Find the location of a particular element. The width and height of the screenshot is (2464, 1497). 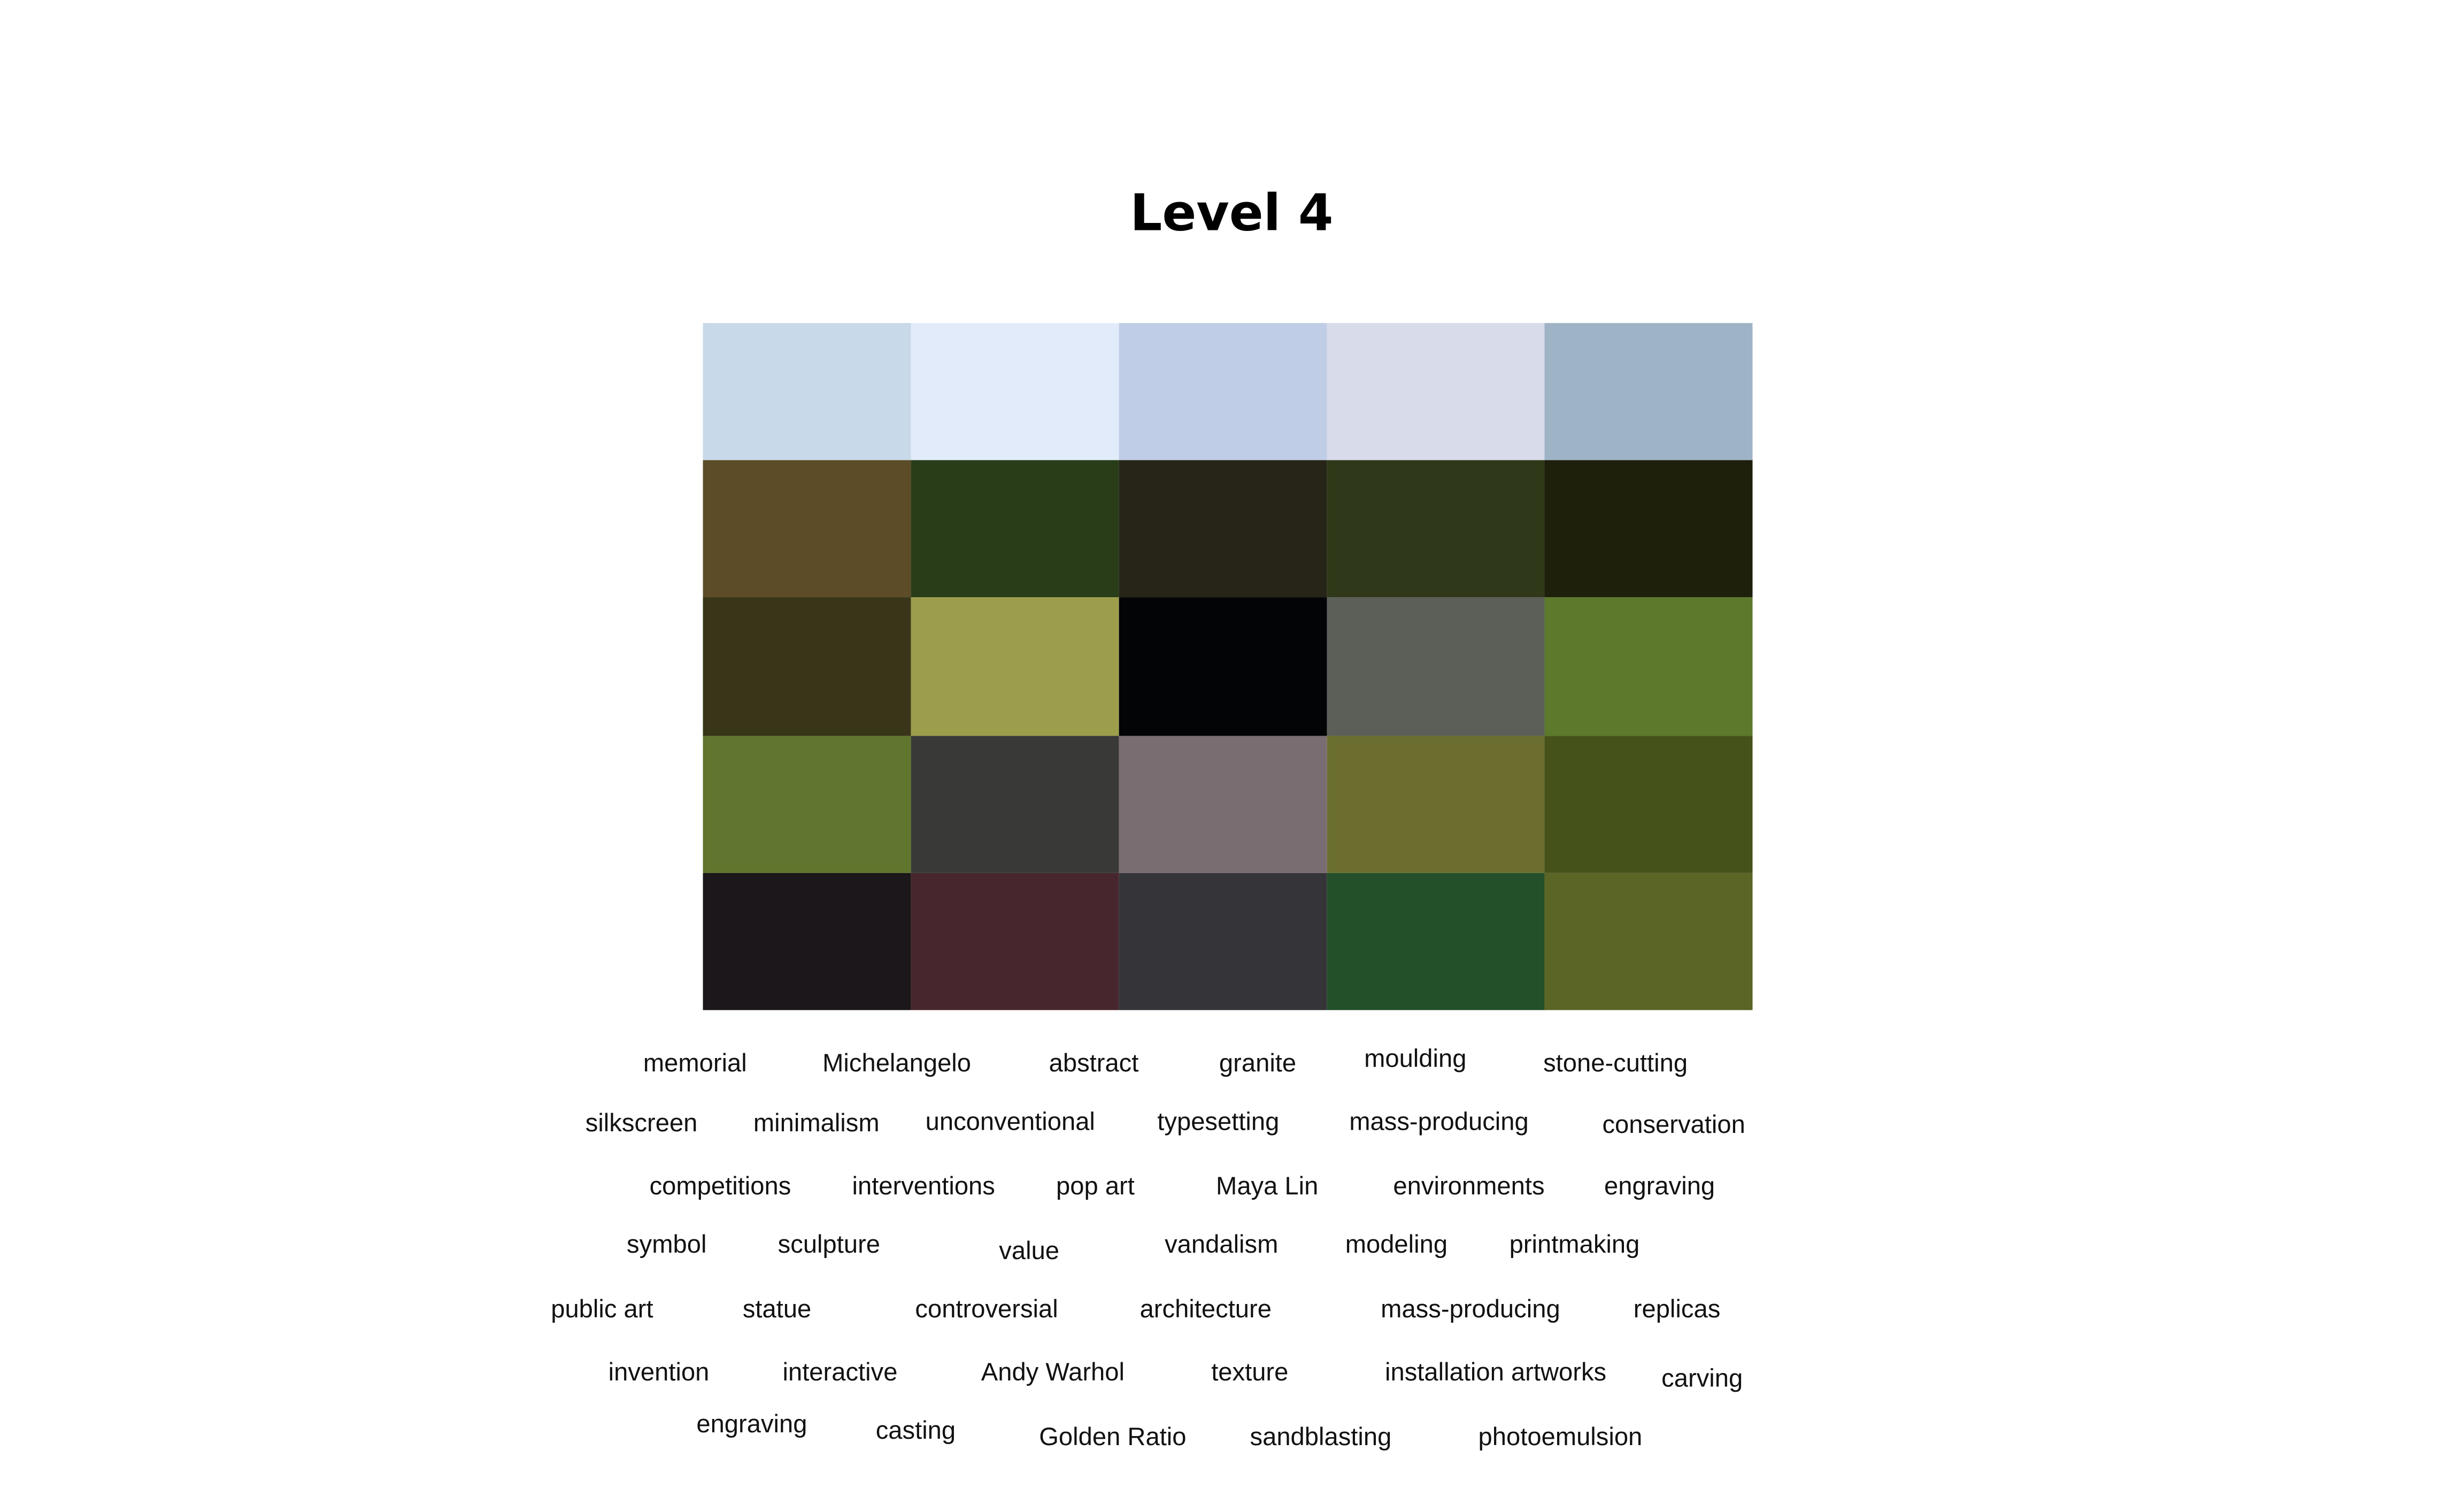

word-tile: statue is located at coordinates (777, 1310).